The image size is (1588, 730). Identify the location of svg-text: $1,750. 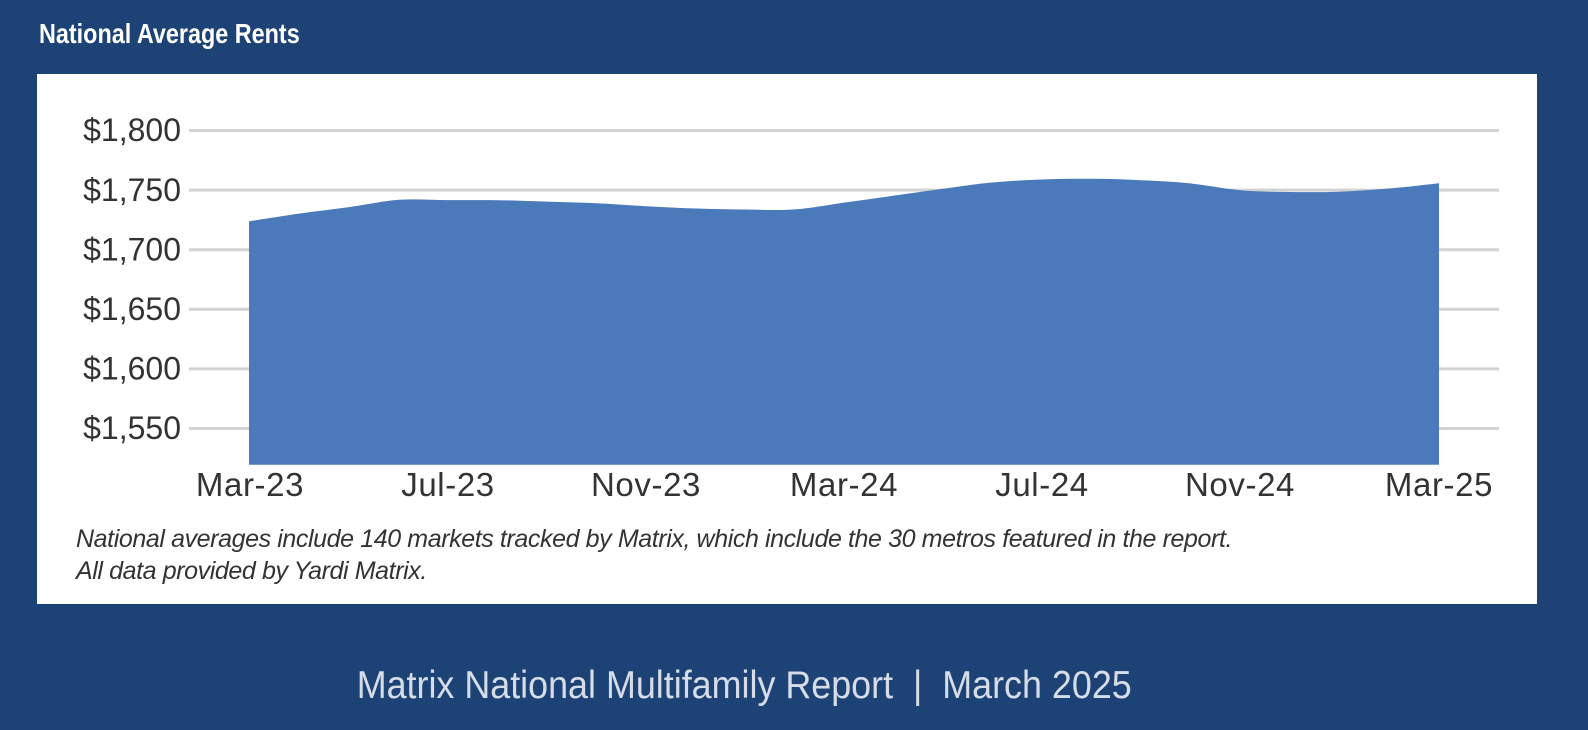
(132, 190).